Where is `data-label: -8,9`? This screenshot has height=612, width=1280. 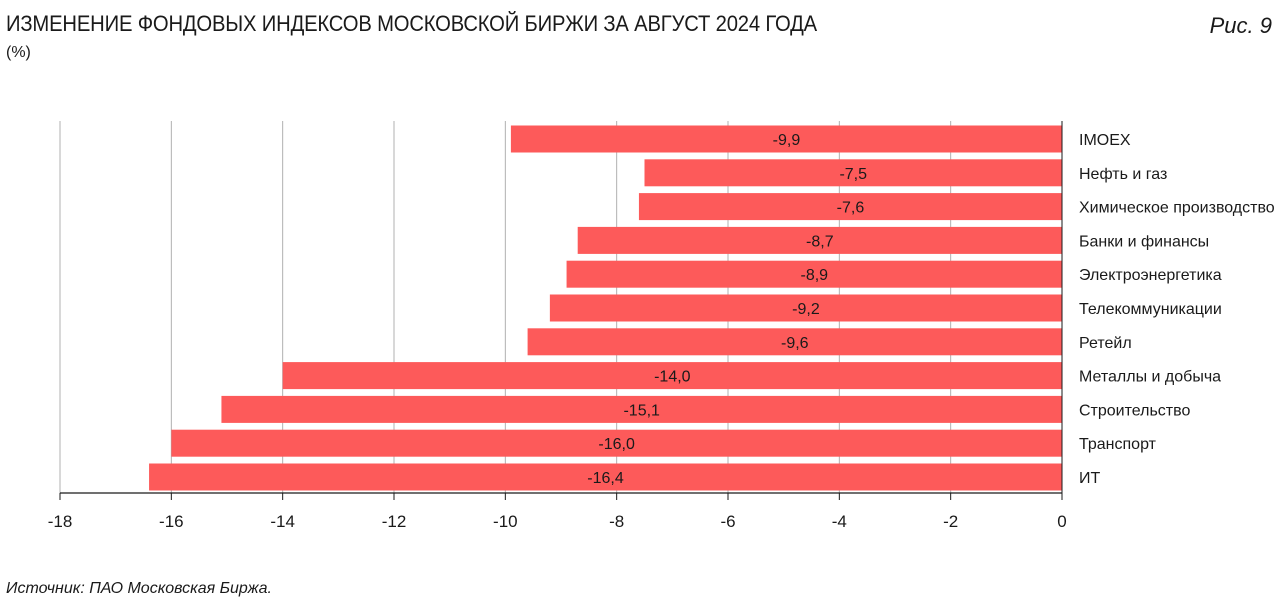
data-label: -8,9 is located at coordinates (814, 275).